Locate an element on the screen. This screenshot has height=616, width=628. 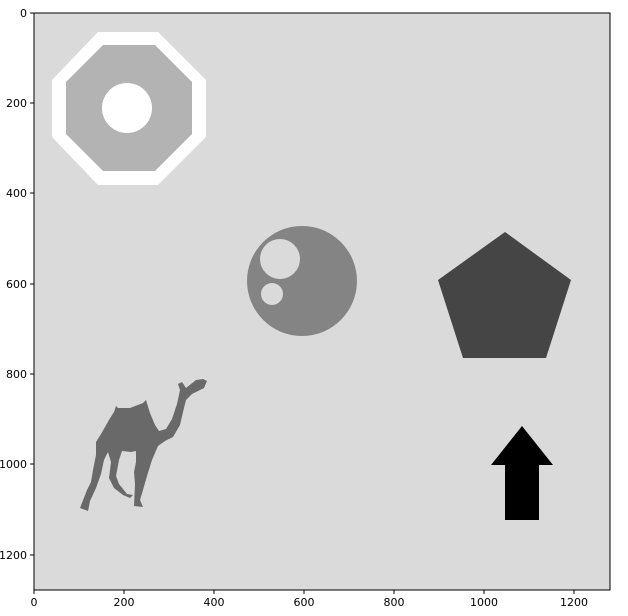
camel-silhouette is located at coordinates (143, 445).